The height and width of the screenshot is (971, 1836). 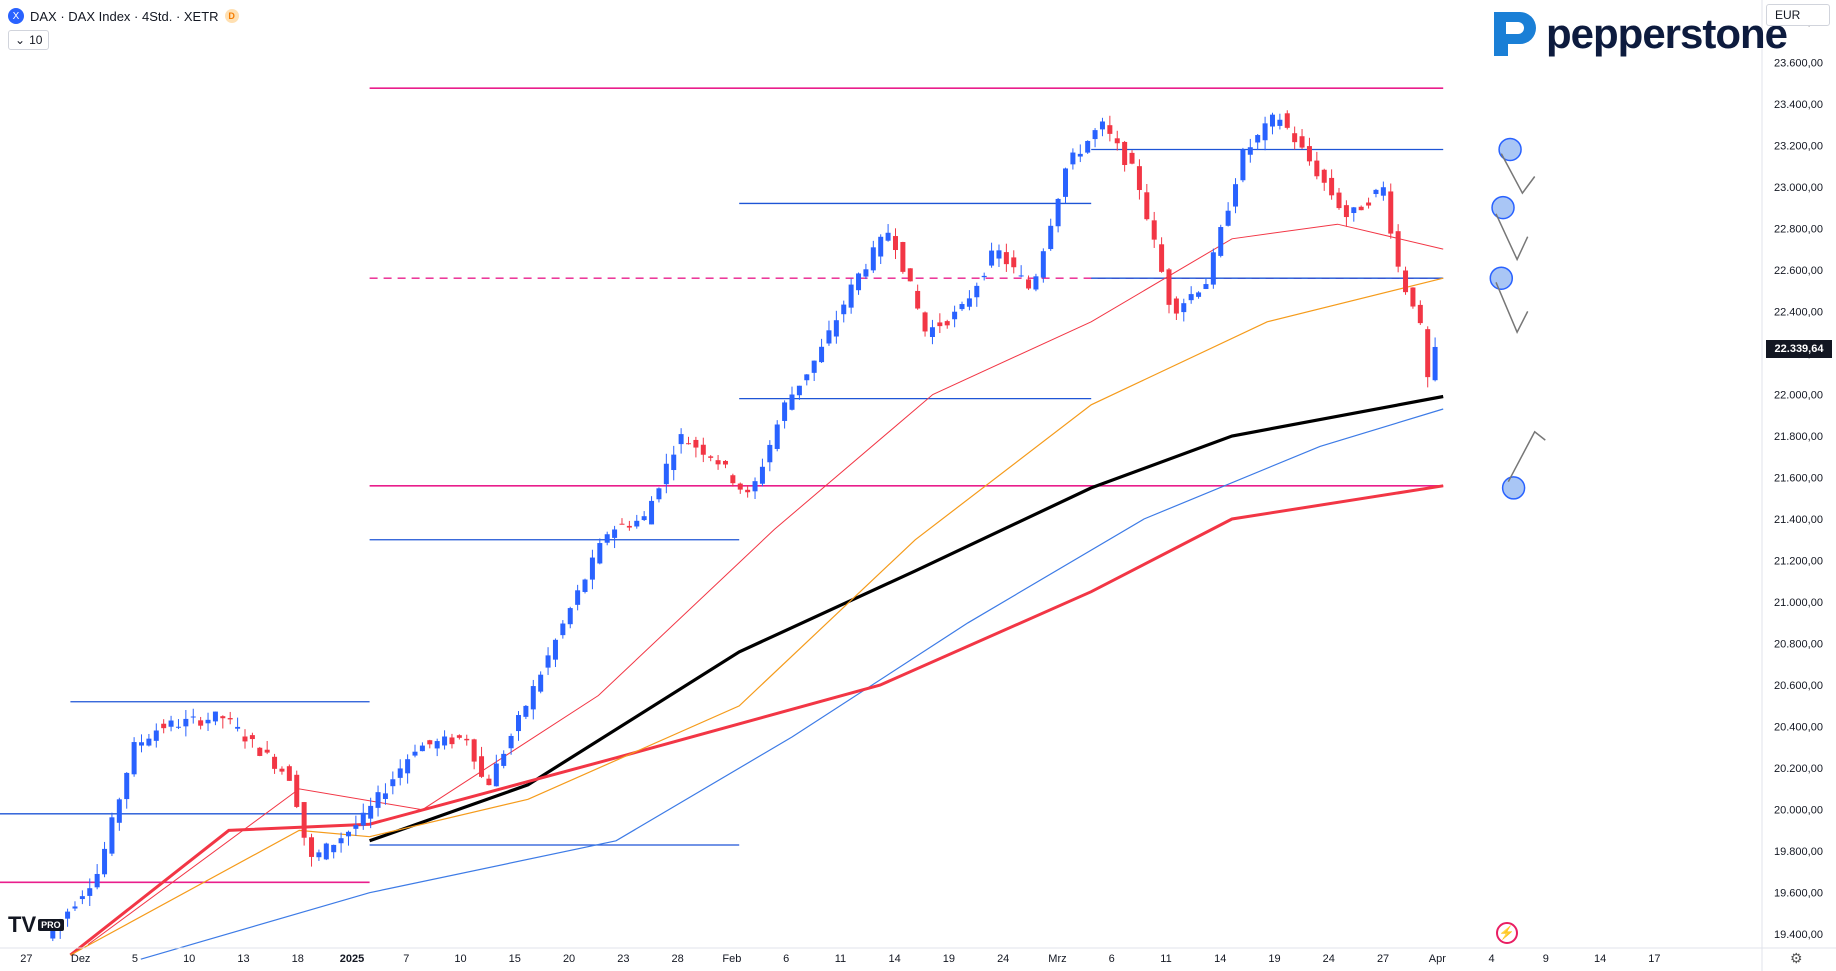 What do you see at coordinates (243, 959) in the screenshot?
I see `x-tick-label: 13` at bounding box center [243, 959].